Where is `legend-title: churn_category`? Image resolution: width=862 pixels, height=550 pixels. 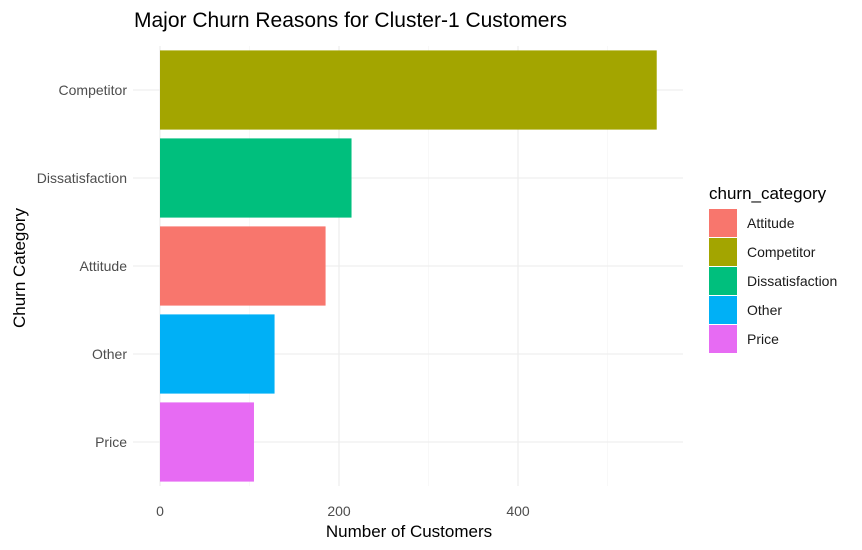
legend-title: churn_category is located at coordinates (768, 193).